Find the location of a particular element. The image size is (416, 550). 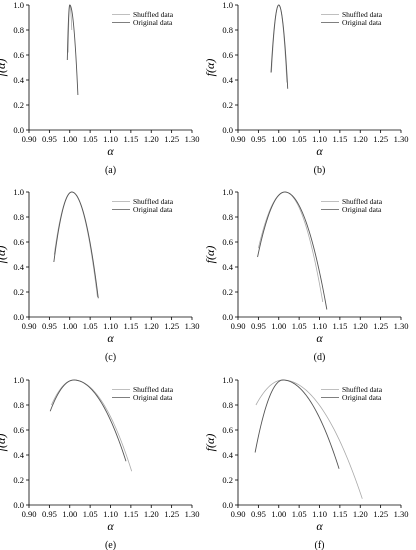

panel-label: (d) is located at coordinates (320, 357).